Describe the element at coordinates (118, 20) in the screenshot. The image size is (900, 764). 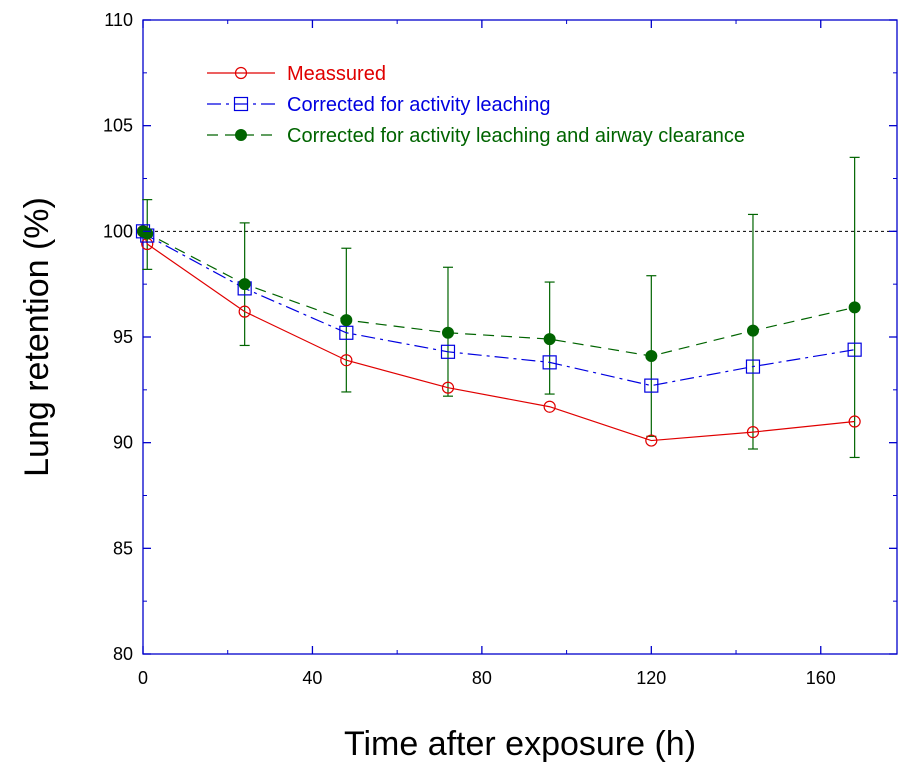
I see `y-tick-label: 110` at that location.